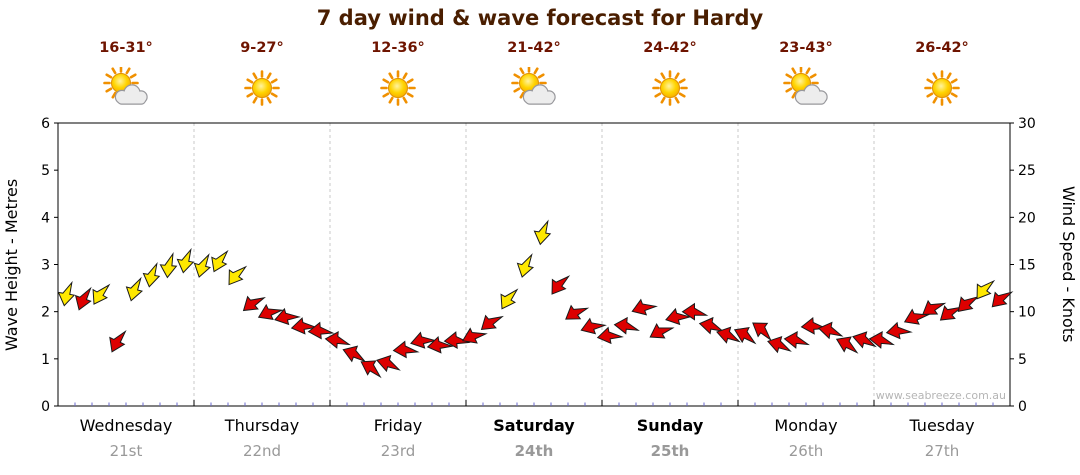  I want to click on day-date: 25th, so click(670, 451).